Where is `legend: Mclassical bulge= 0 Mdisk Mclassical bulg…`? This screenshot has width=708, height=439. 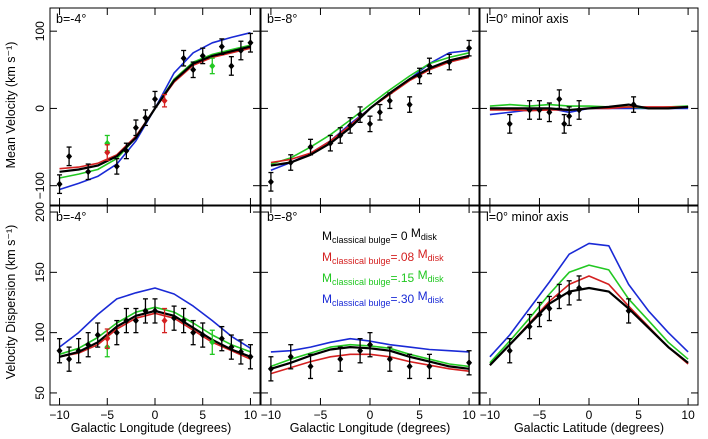
legend: Mclassical bulge= 0 Mdisk Mclassical bulg… is located at coordinates (383, 267).